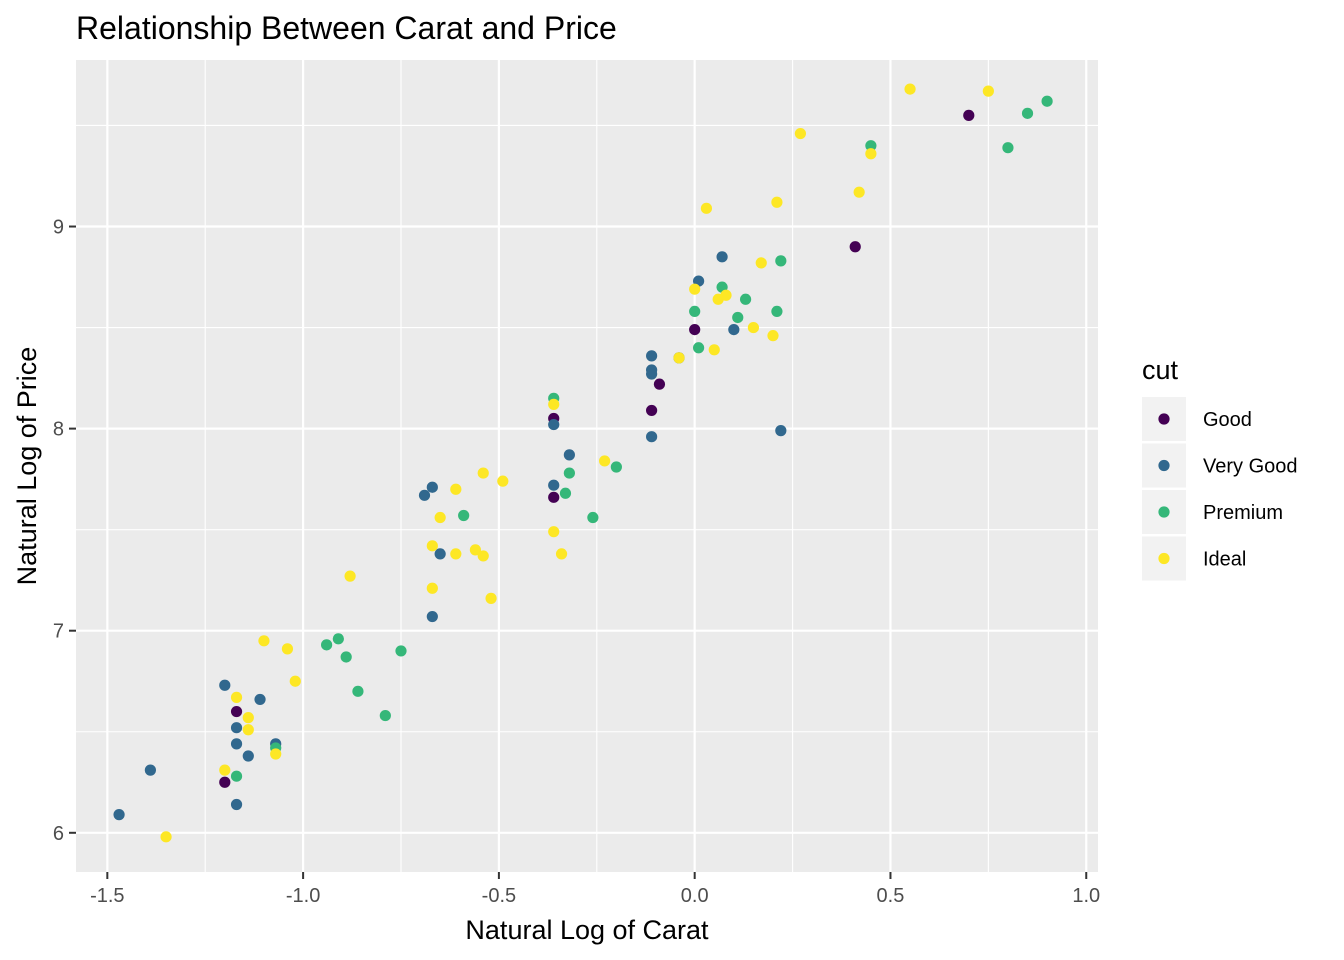  Describe the element at coordinates (303, 896) in the screenshot. I see `x-tick-label: -1.0` at that location.